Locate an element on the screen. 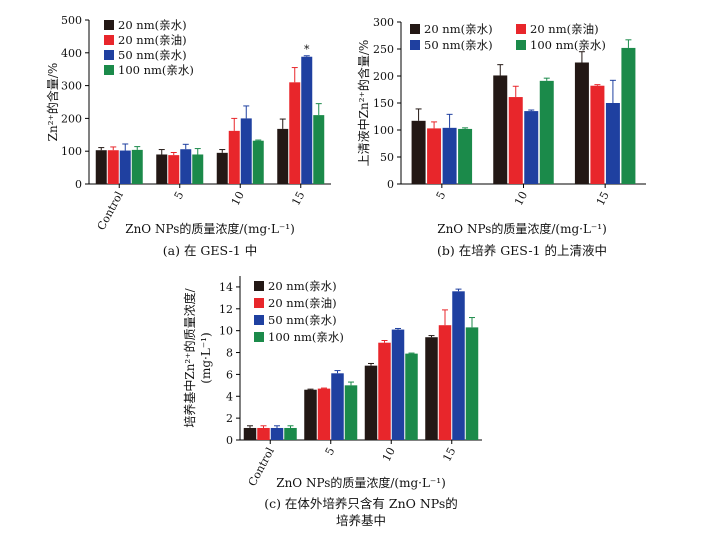 This screenshot has height=536, width=719. y-tick-label: 50 is located at coordinates (387, 157).